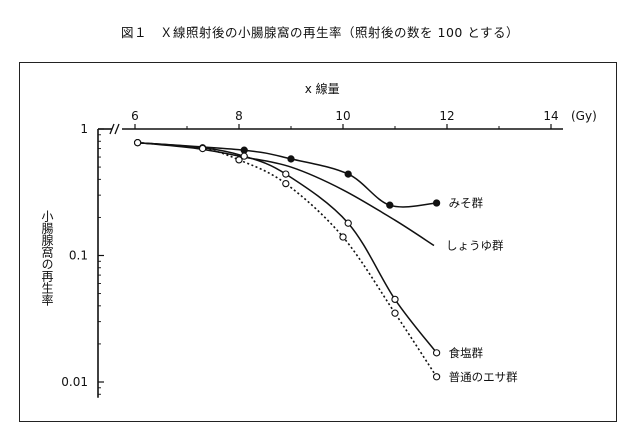 Image resolution: width=640 pixels, height=448 pixels. What do you see at coordinates (466, 353) in the screenshot?
I see `series-label-2: 食塩群` at bounding box center [466, 353].